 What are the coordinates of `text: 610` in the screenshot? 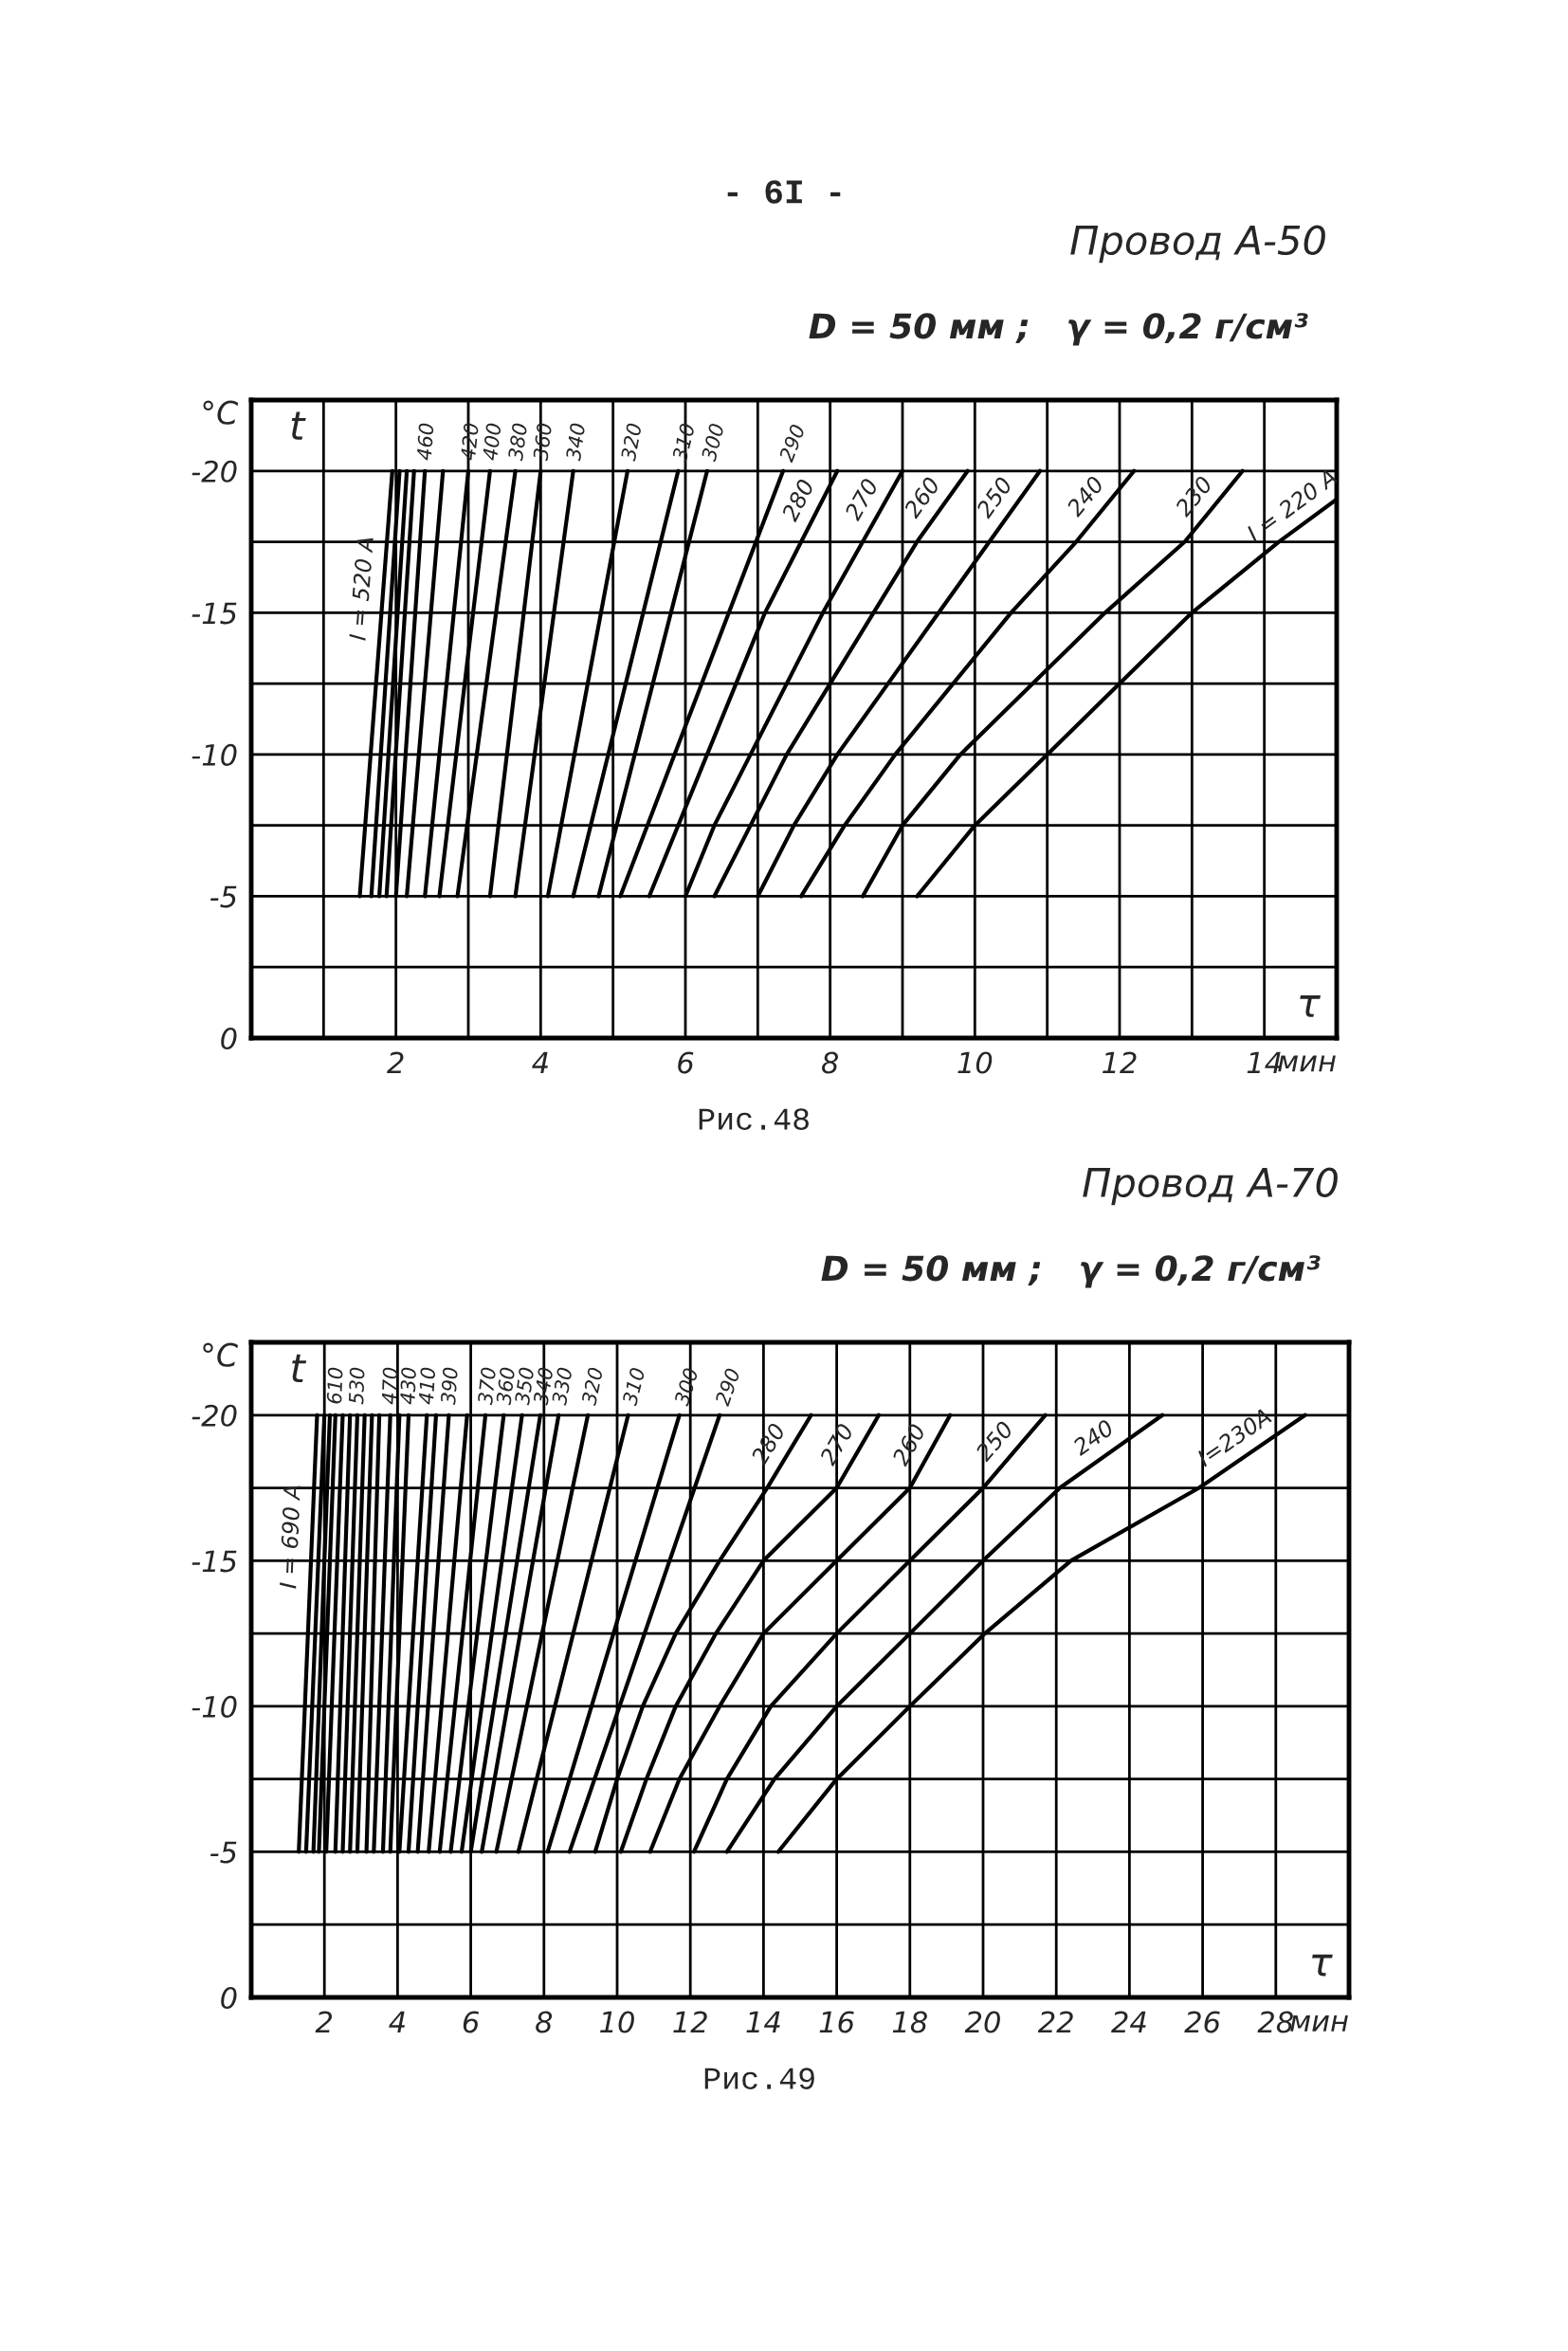 It's located at (334, 1385).